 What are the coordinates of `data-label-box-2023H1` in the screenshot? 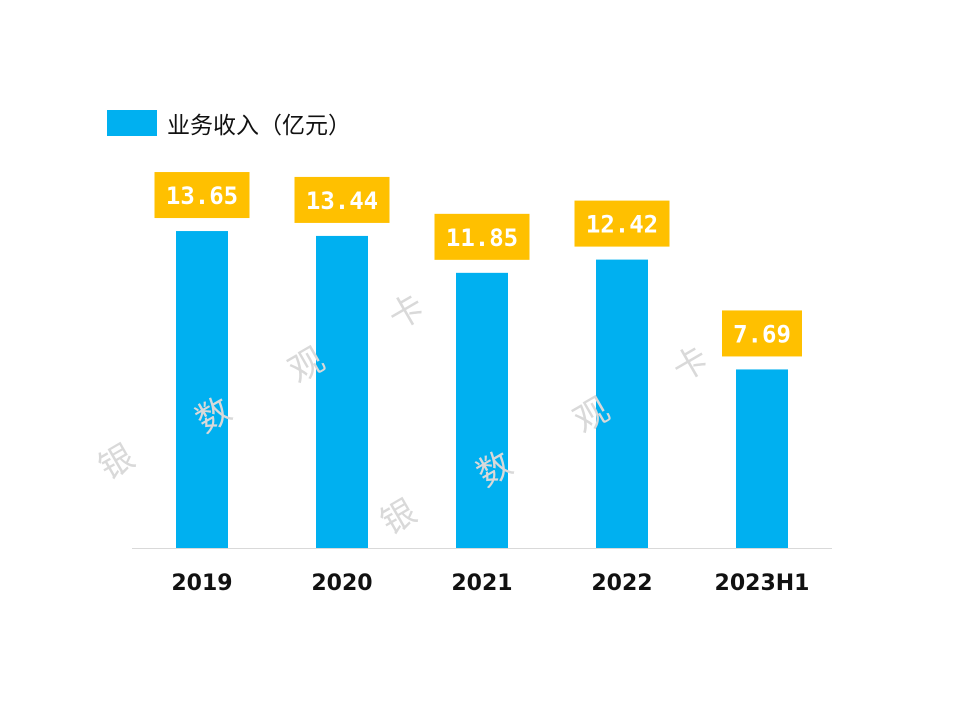 It's located at (762, 333).